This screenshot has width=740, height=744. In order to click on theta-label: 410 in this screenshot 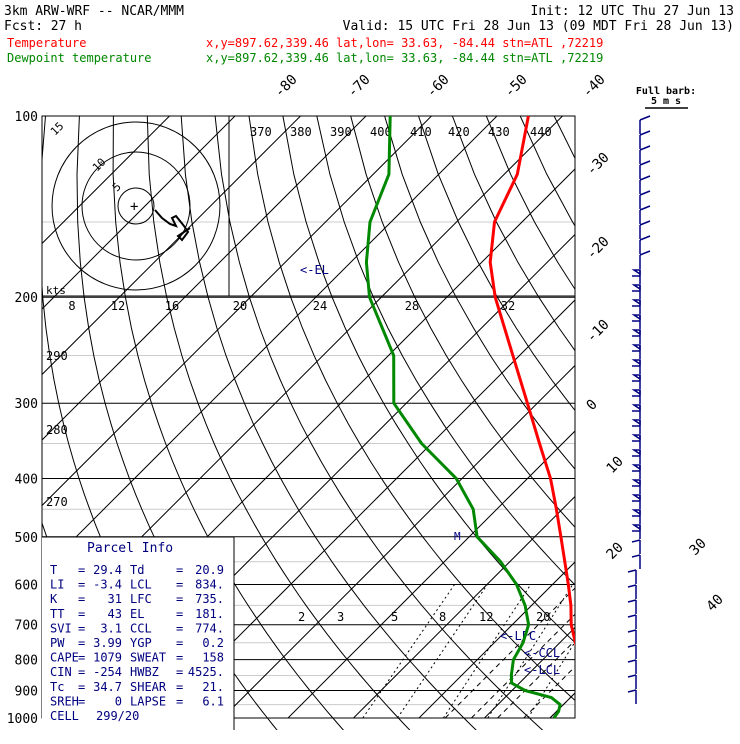, I will do `click(421, 132)`.